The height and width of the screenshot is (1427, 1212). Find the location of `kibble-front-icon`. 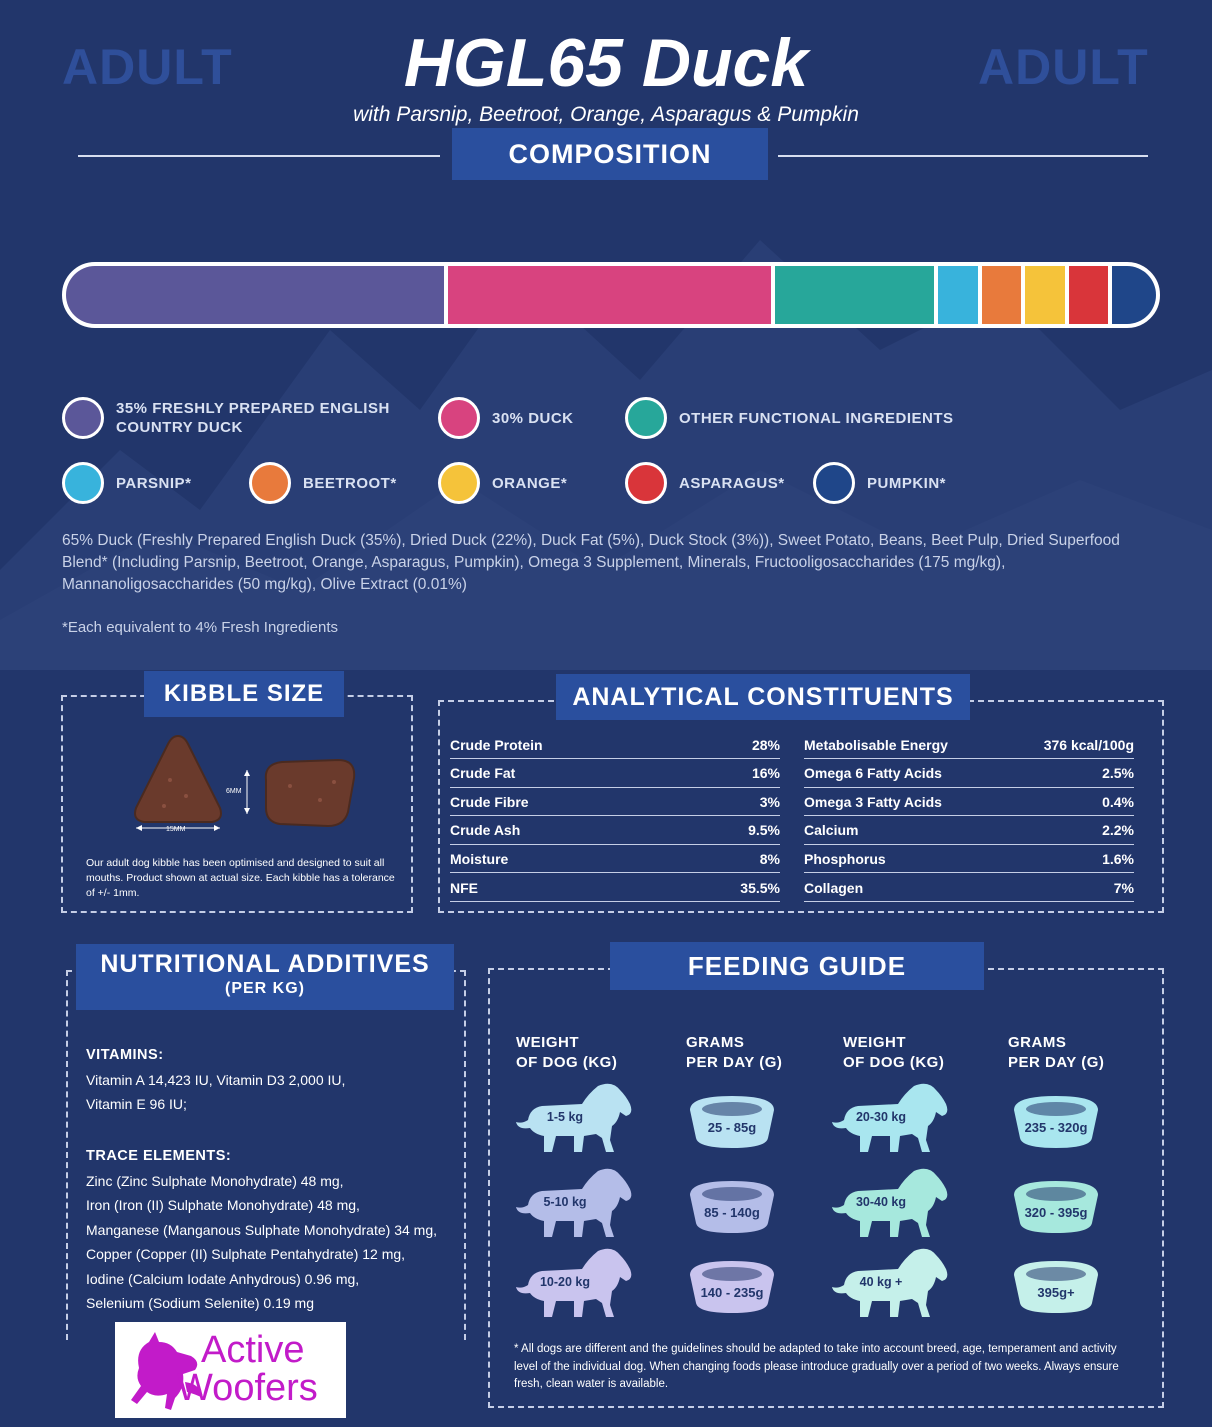

kibble-front-icon is located at coordinates (178, 778).